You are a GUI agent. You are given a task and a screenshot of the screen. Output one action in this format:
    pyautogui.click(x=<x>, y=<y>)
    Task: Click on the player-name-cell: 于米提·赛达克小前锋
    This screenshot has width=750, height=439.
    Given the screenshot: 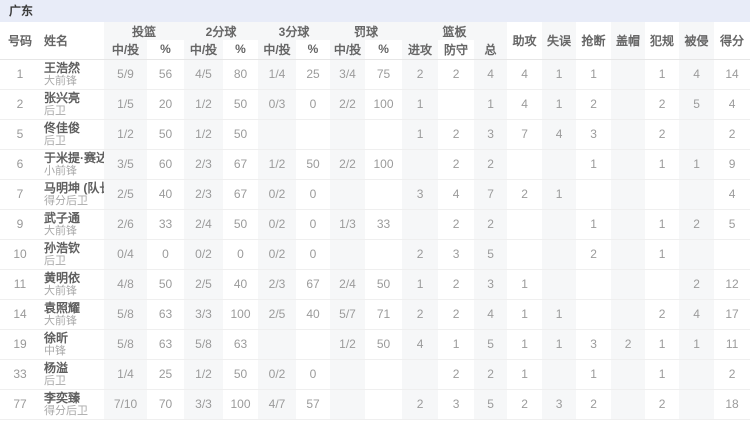 What is the action you would take?
    pyautogui.click(x=72, y=164)
    